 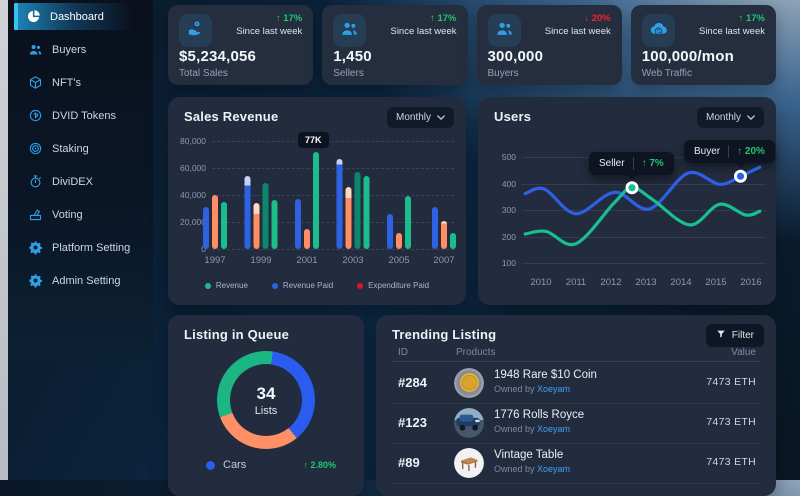 What do you see at coordinates (399, 285) in the screenshot?
I see `legend-label: Expenditure Paid` at bounding box center [399, 285].